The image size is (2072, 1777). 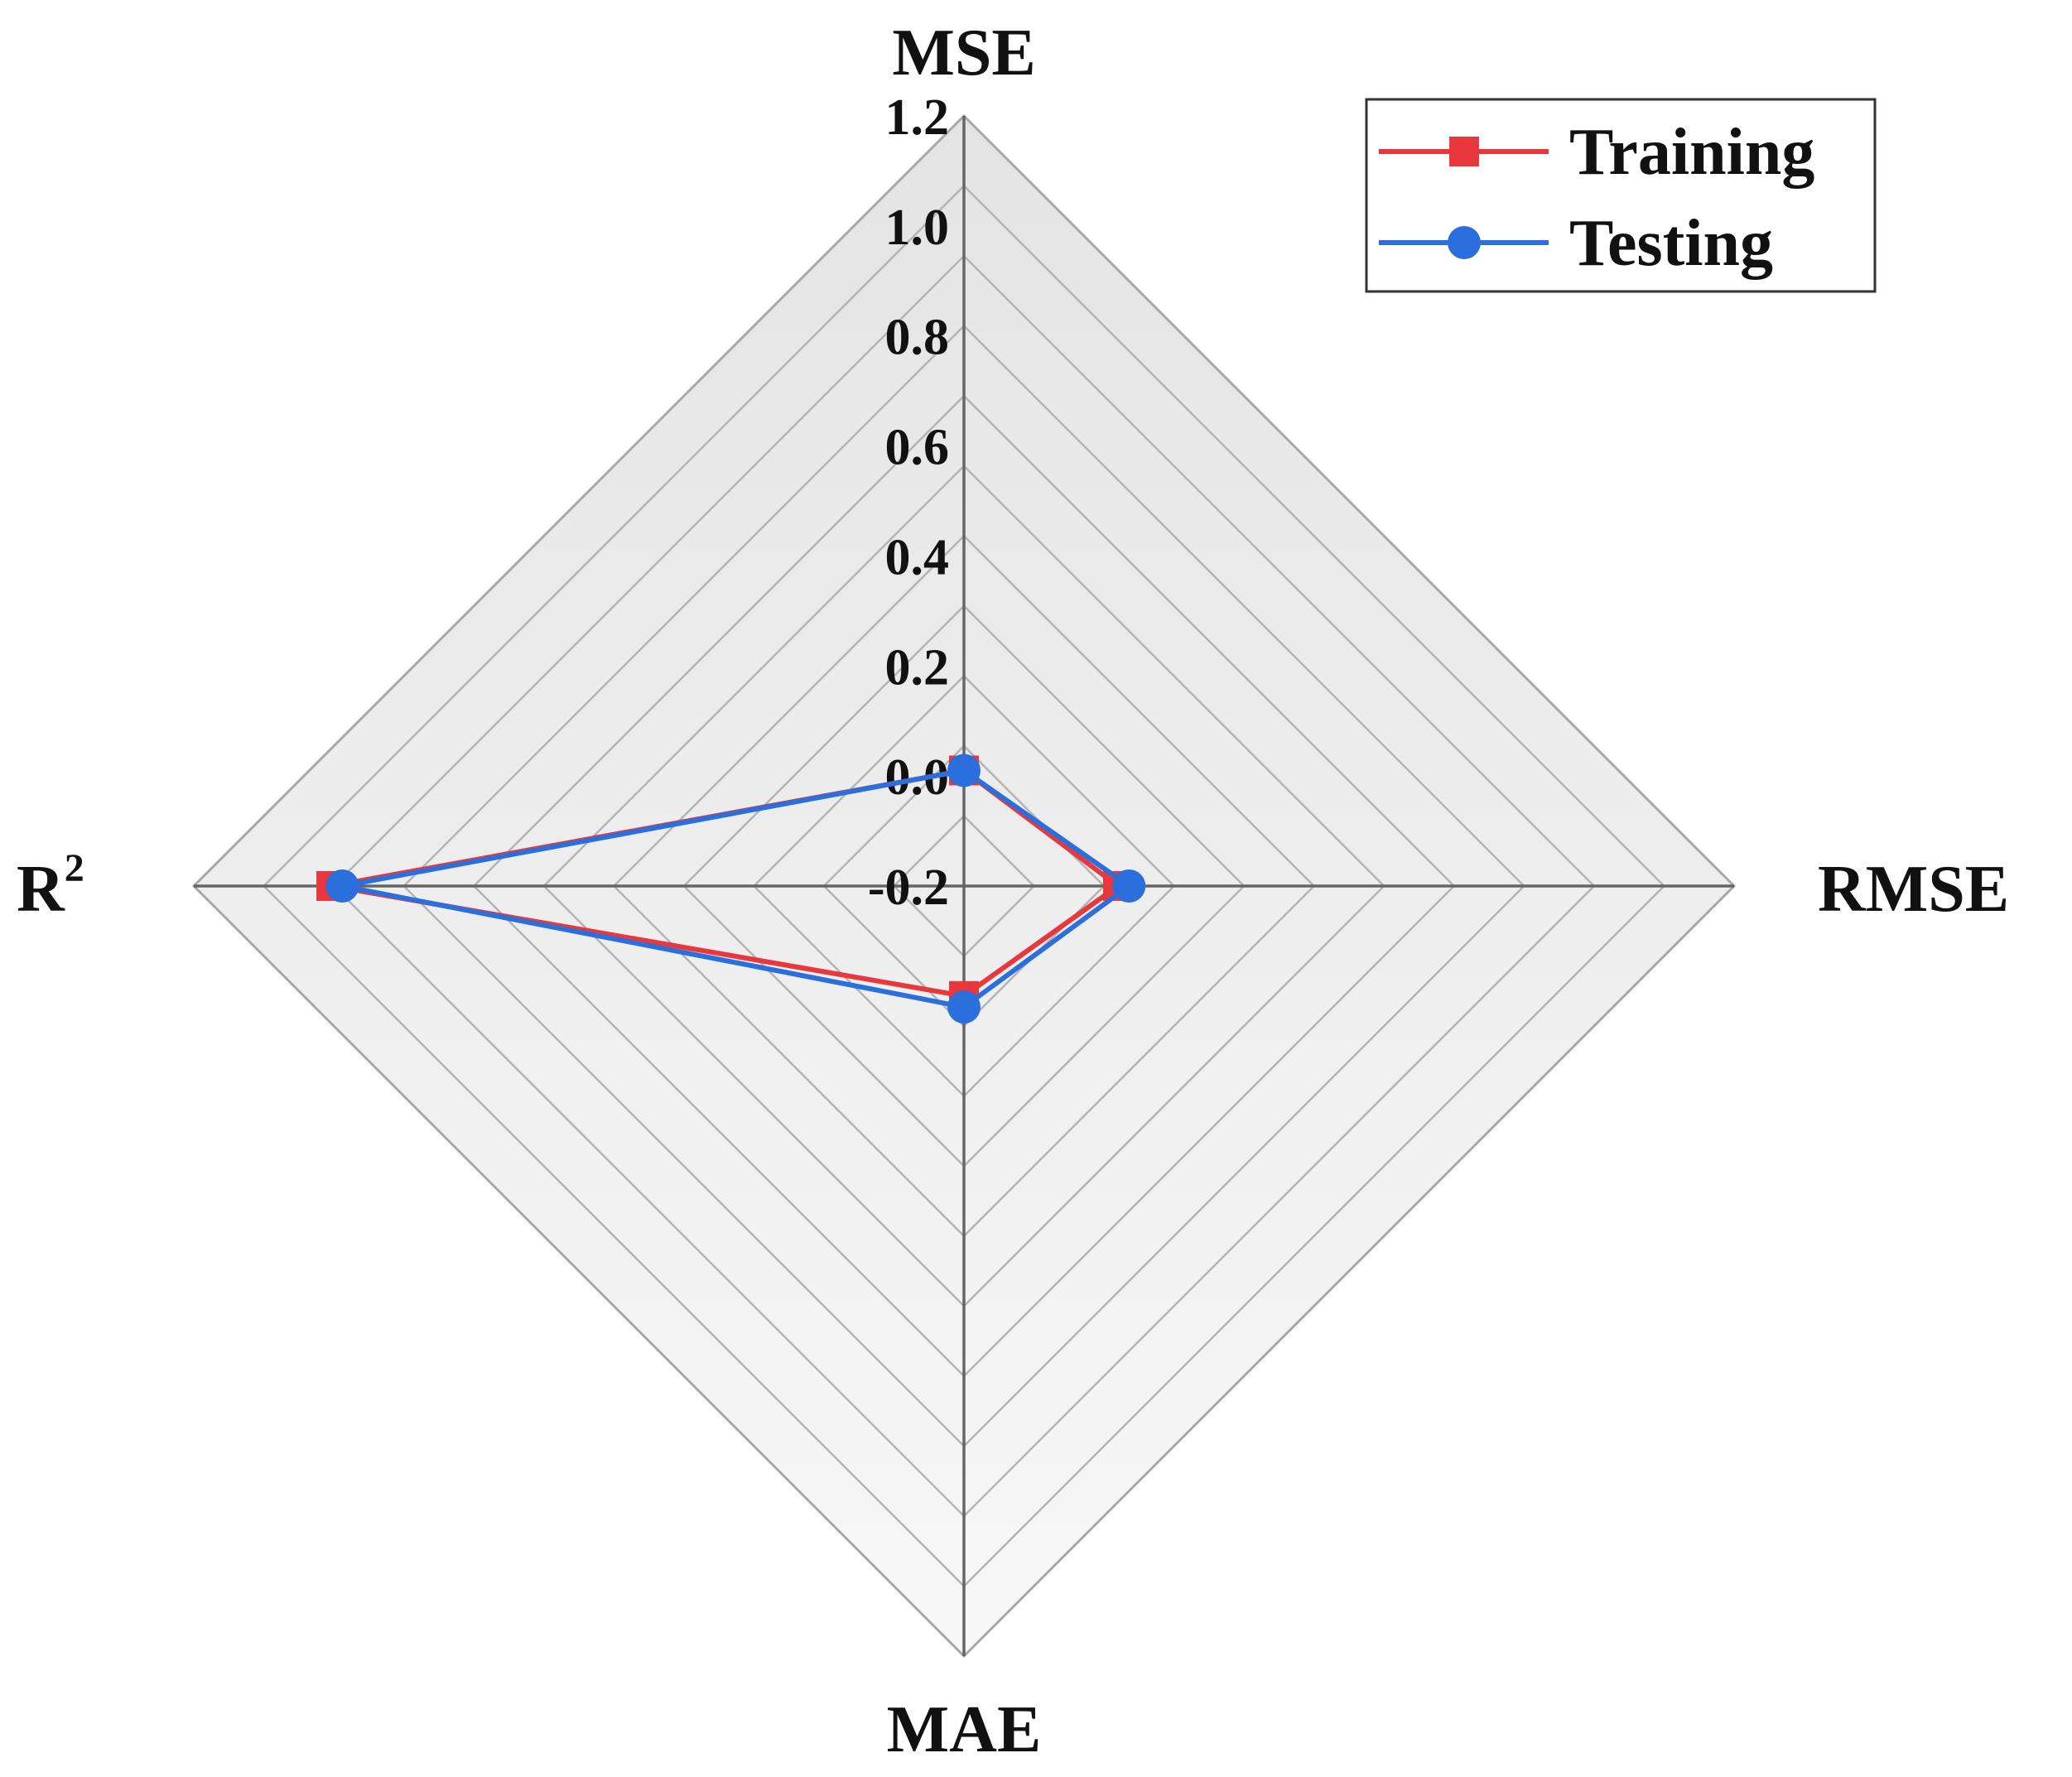 What do you see at coordinates (909, 888) in the screenshot?
I see `radial-tick-label: -0.2` at bounding box center [909, 888].